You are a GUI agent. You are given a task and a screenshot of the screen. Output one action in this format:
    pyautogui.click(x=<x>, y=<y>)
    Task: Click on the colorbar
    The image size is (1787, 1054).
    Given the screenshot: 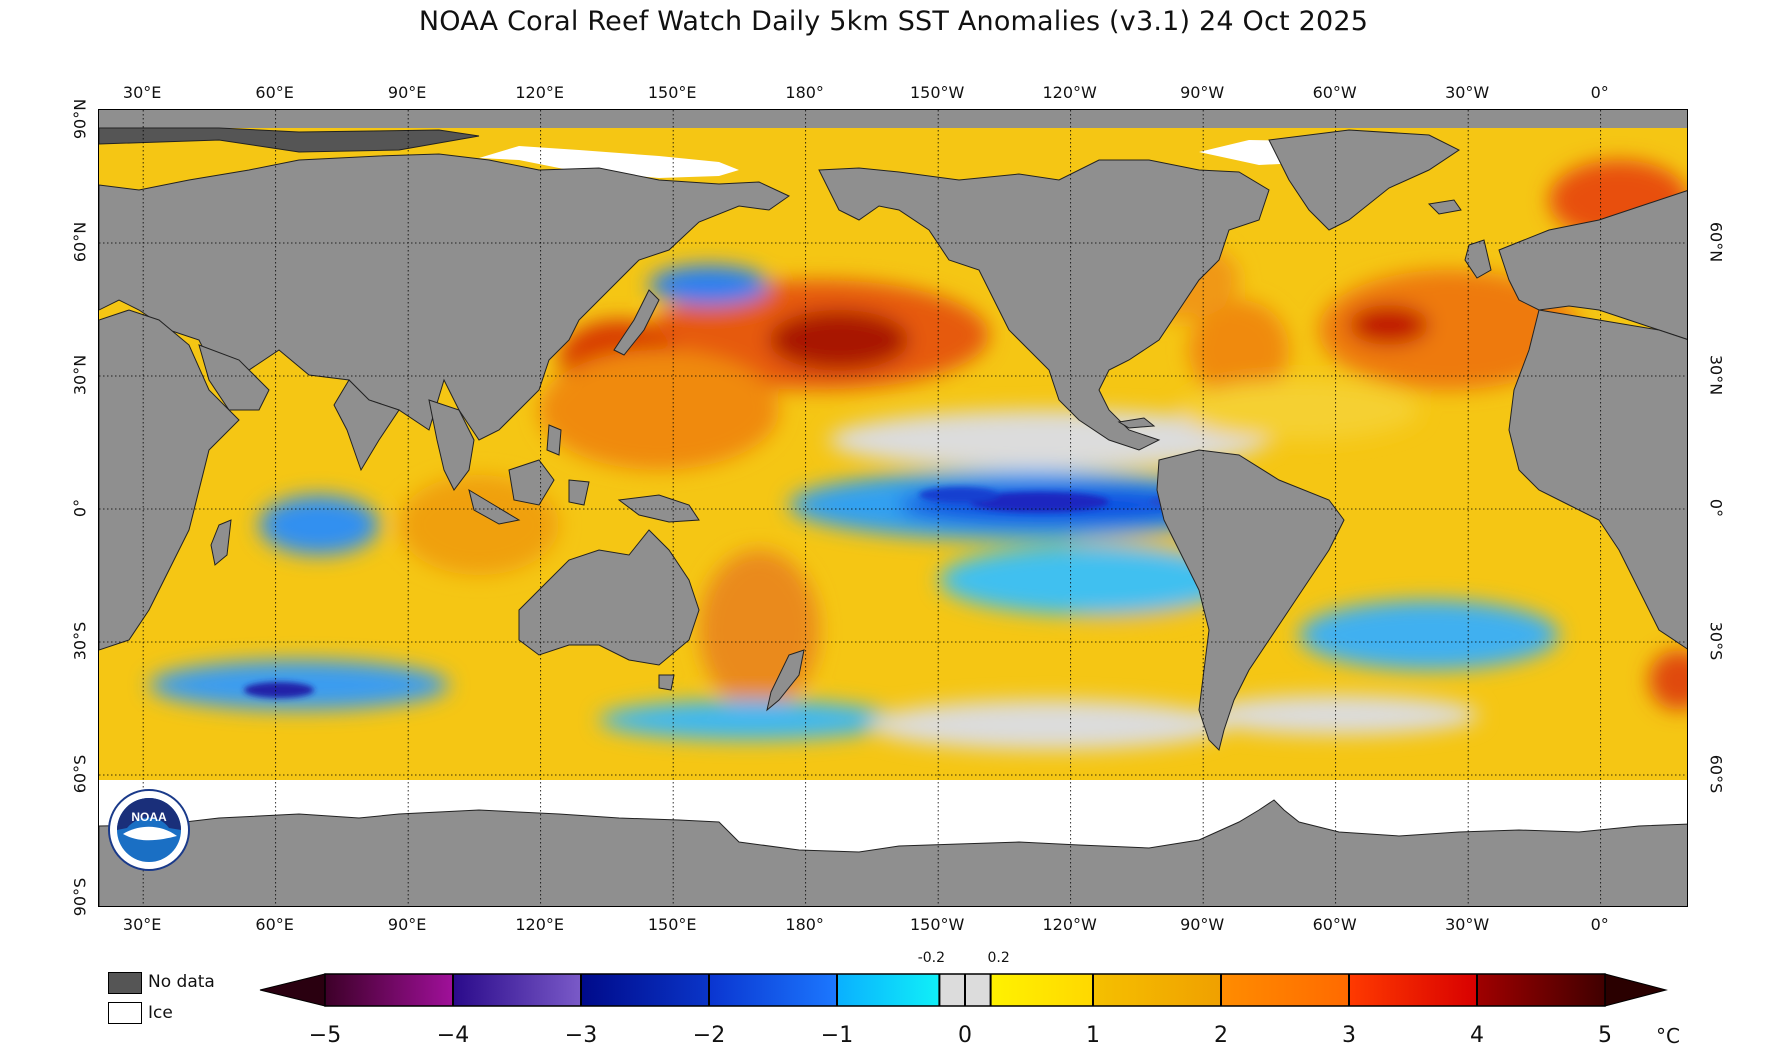 What is the action you would take?
    pyautogui.click(x=963, y=990)
    